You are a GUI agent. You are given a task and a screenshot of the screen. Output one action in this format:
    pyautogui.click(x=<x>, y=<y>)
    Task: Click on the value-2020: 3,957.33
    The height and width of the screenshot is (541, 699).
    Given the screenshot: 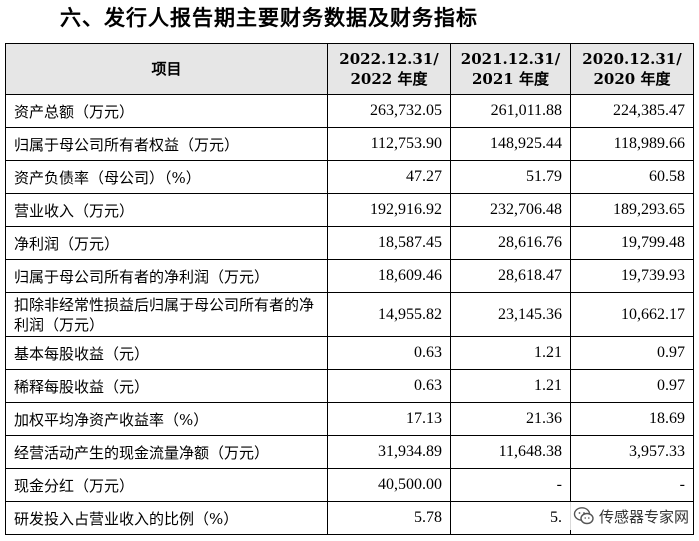 What is the action you would take?
    pyautogui.click(x=632, y=452)
    